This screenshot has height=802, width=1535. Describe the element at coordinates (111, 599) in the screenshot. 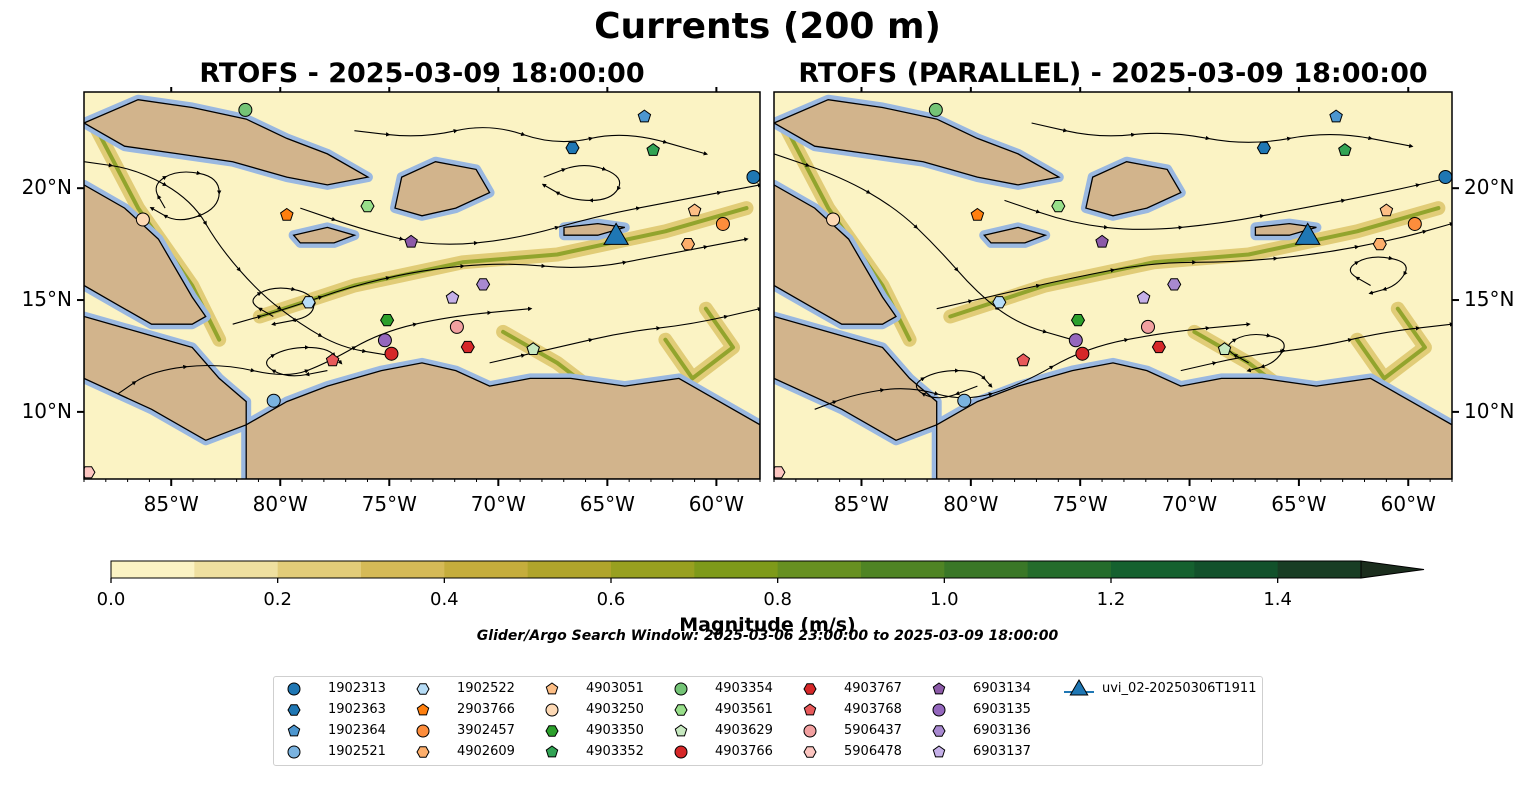

I see `colorbar-tick-label: 0.0` at that location.